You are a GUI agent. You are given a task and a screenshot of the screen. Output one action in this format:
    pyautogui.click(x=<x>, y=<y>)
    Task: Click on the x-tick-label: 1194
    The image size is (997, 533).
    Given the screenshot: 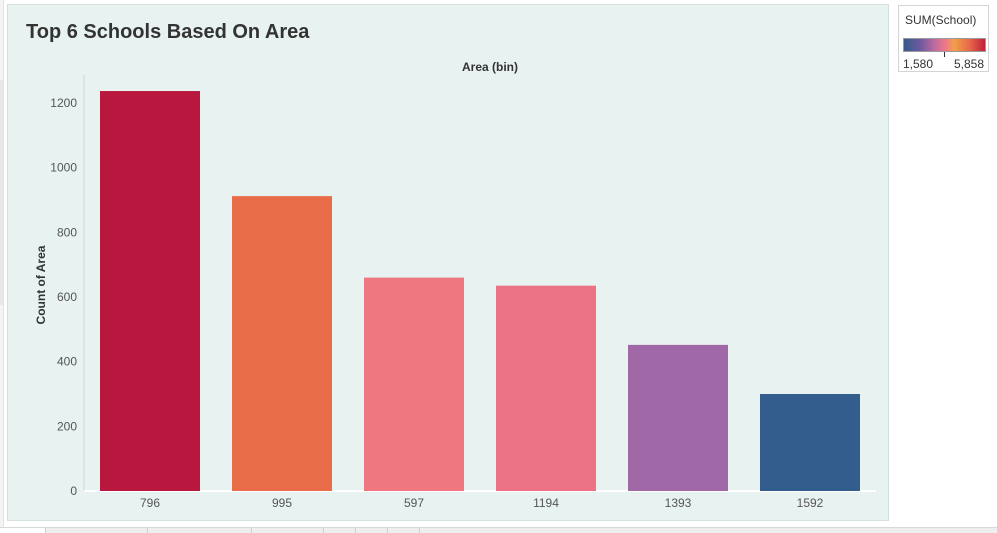 What is the action you would take?
    pyautogui.click(x=546, y=503)
    